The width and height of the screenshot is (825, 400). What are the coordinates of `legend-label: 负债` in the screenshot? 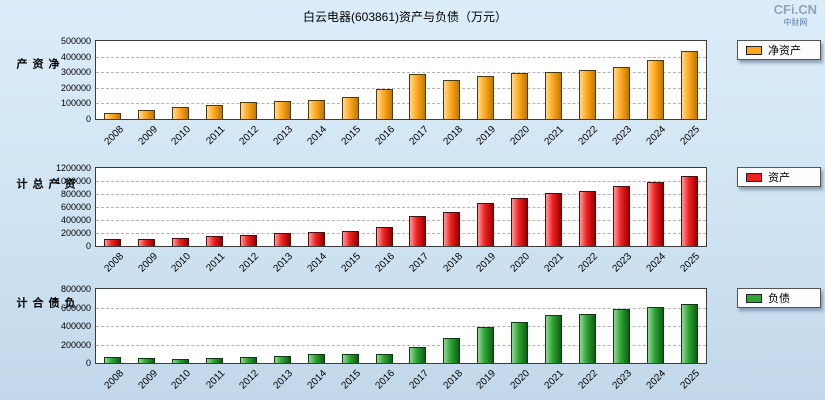 It's located at (779, 299).